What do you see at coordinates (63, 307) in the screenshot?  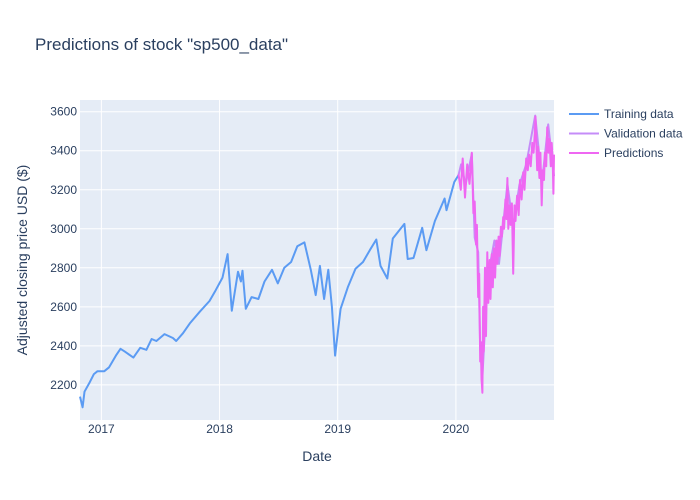 I see `y-tick-label: 2600` at bounding box center [63, 307].